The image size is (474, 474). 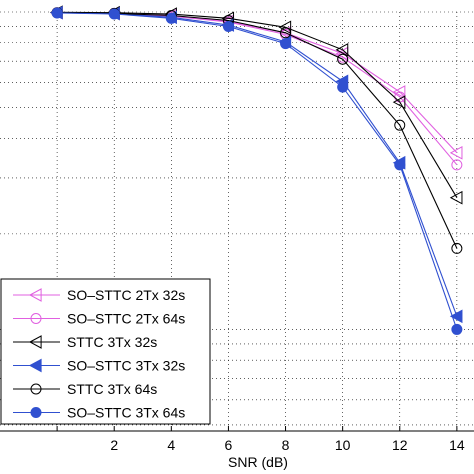 I want to click on legend-entry: SO–STTC 3Tx 64s, so click(x=99, y=413).